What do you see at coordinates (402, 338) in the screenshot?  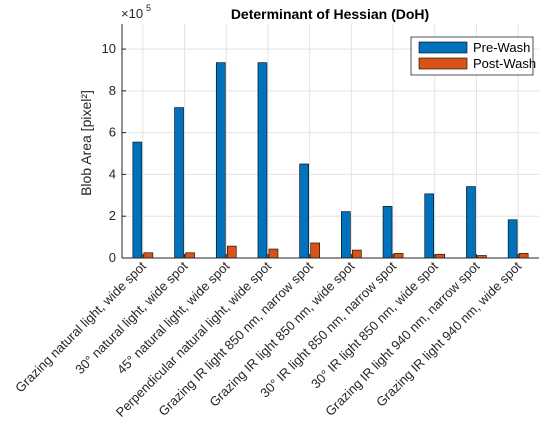 I see `x-tick-label: Grazing IR light 940 nm, narrow spot` at bounding box center [402, 338].